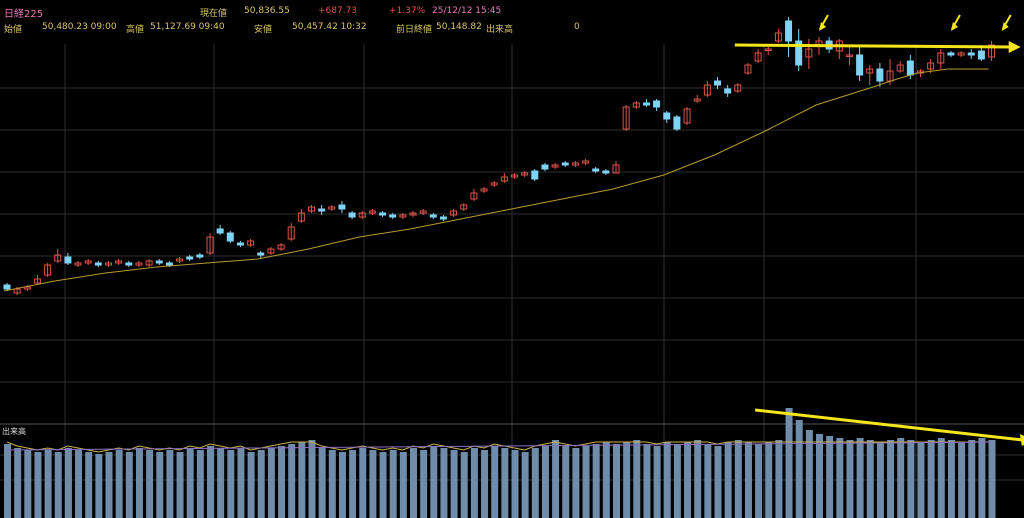 The image size is (1024, 518). What do you see at coordinates (873, 46) in the screenshot?
I see `price-trendline` at bounding box center [873, 46].